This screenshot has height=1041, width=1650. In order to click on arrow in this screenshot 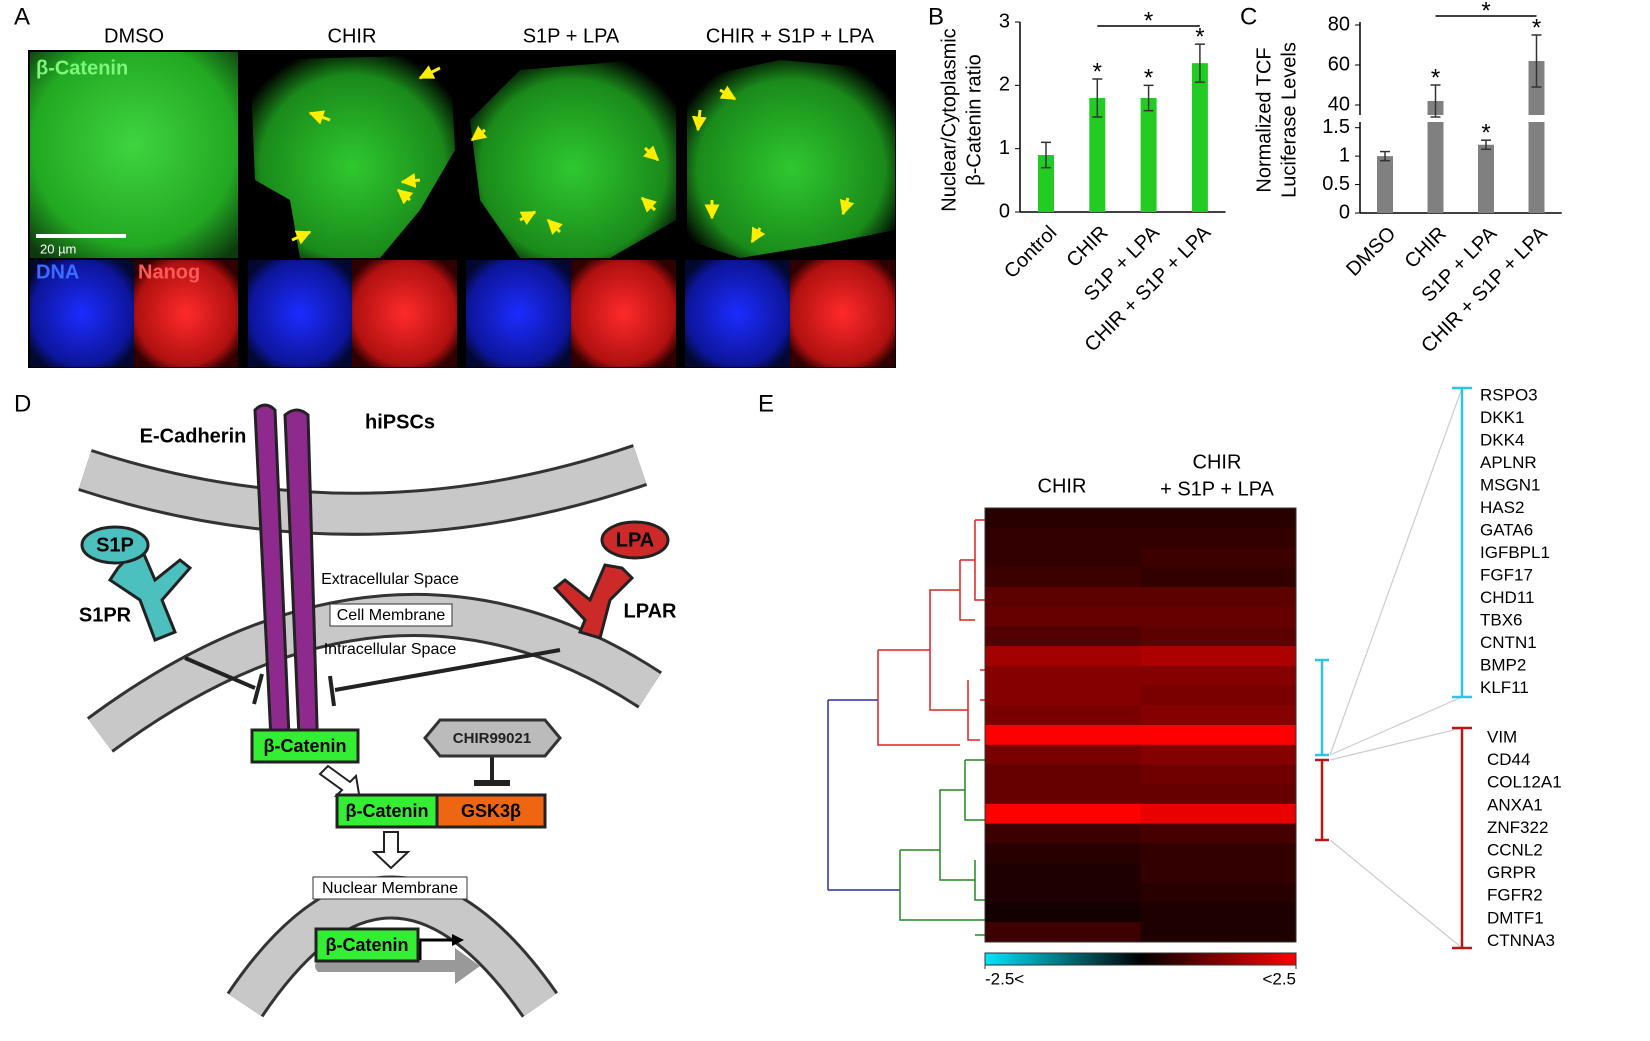, I will do `click(391, 850)`.